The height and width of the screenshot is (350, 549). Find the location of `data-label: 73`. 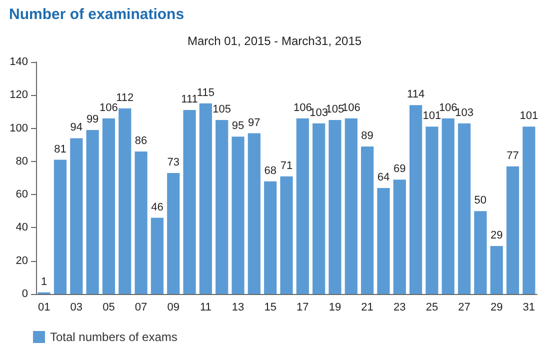

data-label: 73 is located at coordinates (173, 162).